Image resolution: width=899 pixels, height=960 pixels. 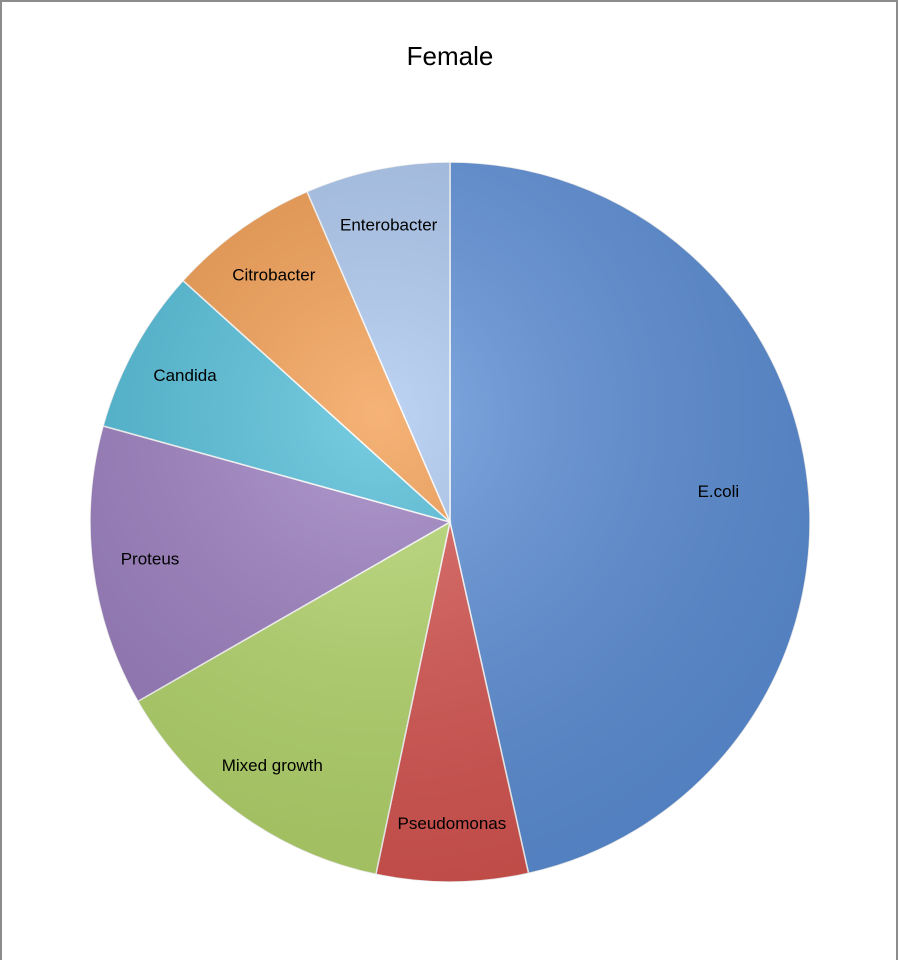 What do you see at coordinates (719, 491) in the screenshot?
I see `slice-label: E.coli` at bounding box center [719, 491].